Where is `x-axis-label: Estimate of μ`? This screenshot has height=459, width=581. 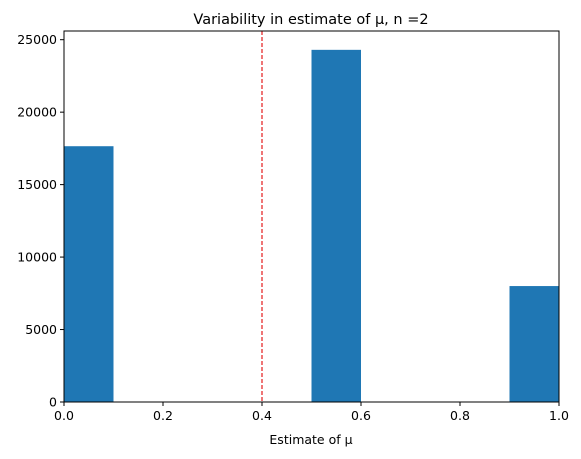 x-axis-label: Estimate of μ is located at coordinates (310, 439).